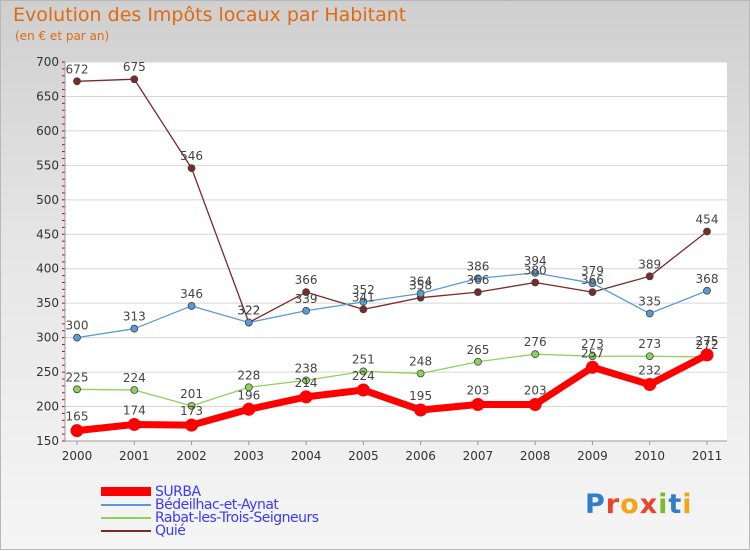 The image size is (750, 551). What do you see at coordinates (592, 271) in the screenshot?
I see `data-label: 379` at bounding box center [592, 271].